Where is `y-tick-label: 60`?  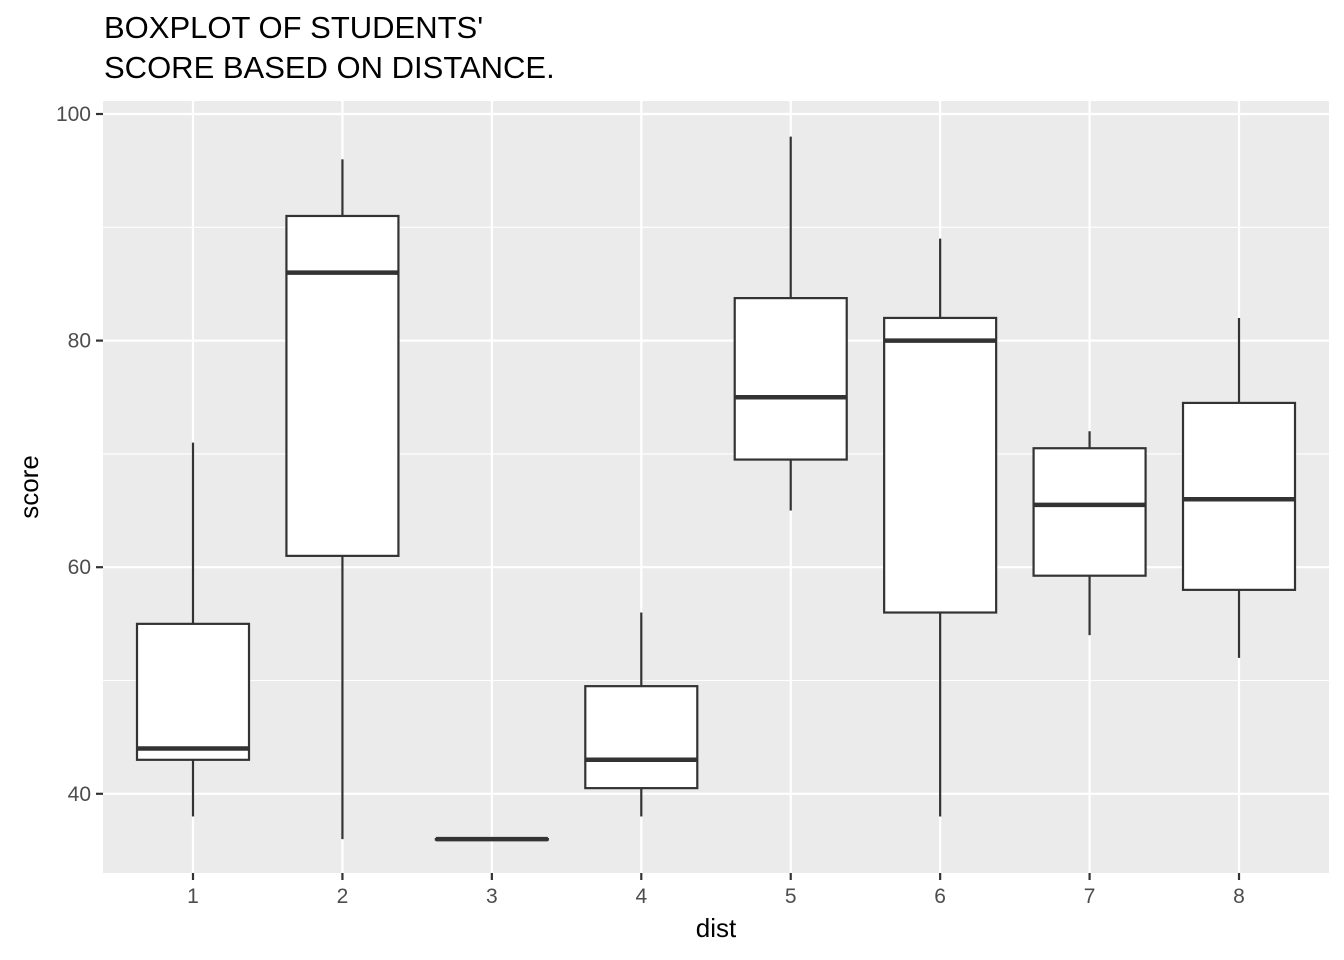
y-tick-label: 60 is located at coordinates (79, 567).